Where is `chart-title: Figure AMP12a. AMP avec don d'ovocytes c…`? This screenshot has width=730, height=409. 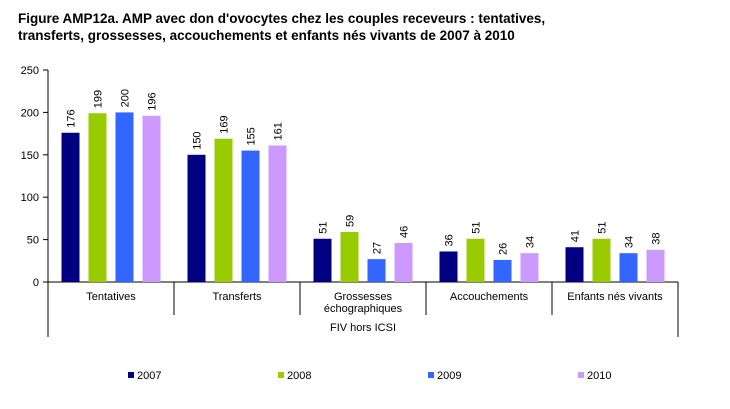 chart-title: Figure AMP12a. AMP avec don d'ovocytes c… is located at coordinates (368, 27).